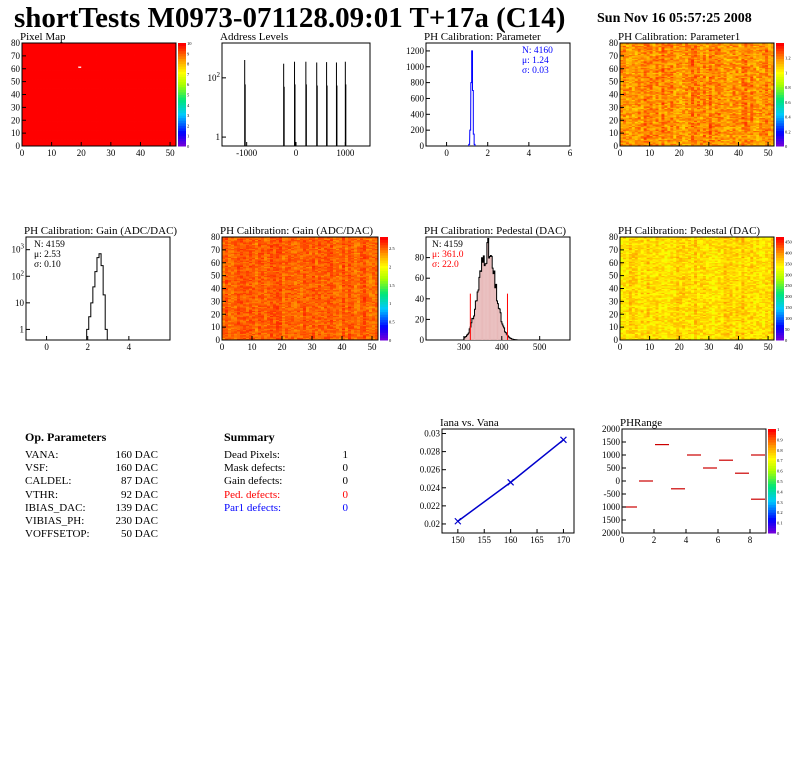 The image size is (796, 772). Describe the element at coordinates (188, 84) in the screenshot. I see `color-scale-label: 6` at that location.